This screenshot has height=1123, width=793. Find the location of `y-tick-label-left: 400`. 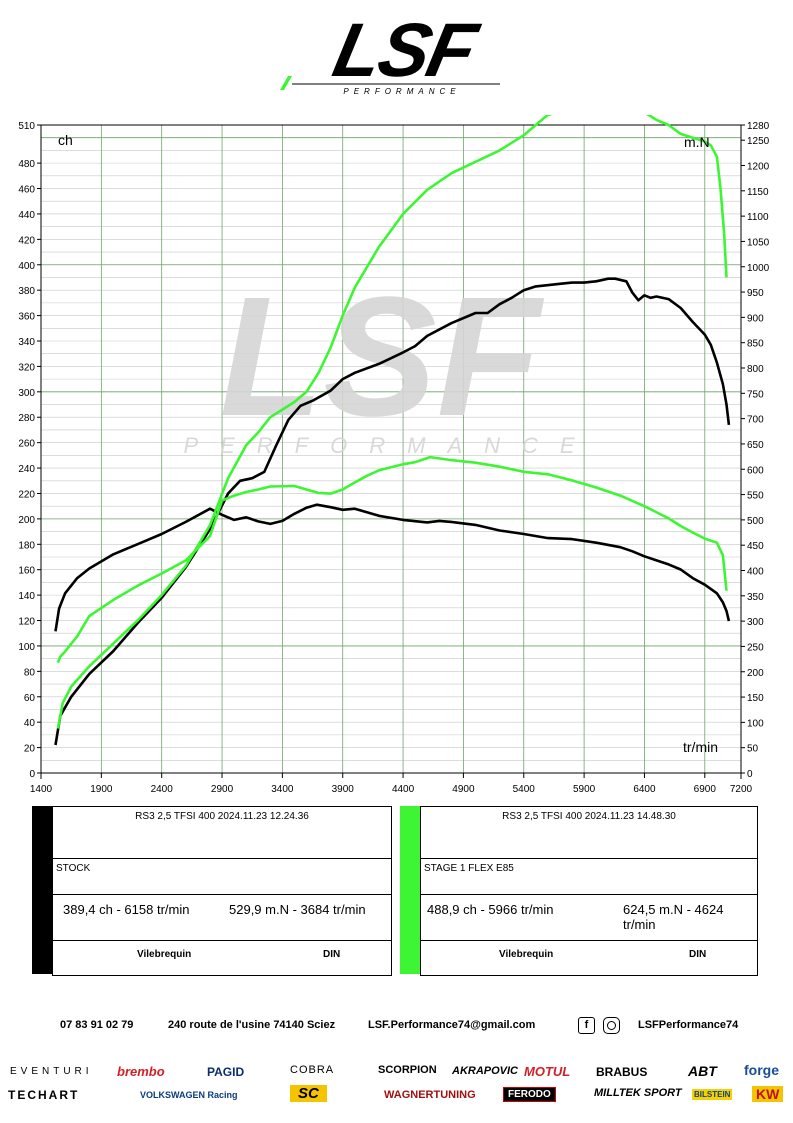

y-tick-label-left: 400 is located at coordinates (26, 266).